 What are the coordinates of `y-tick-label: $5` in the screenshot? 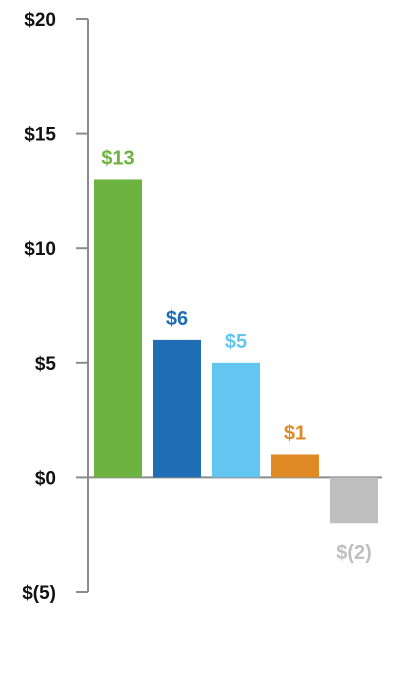 It's located at (46, 364).